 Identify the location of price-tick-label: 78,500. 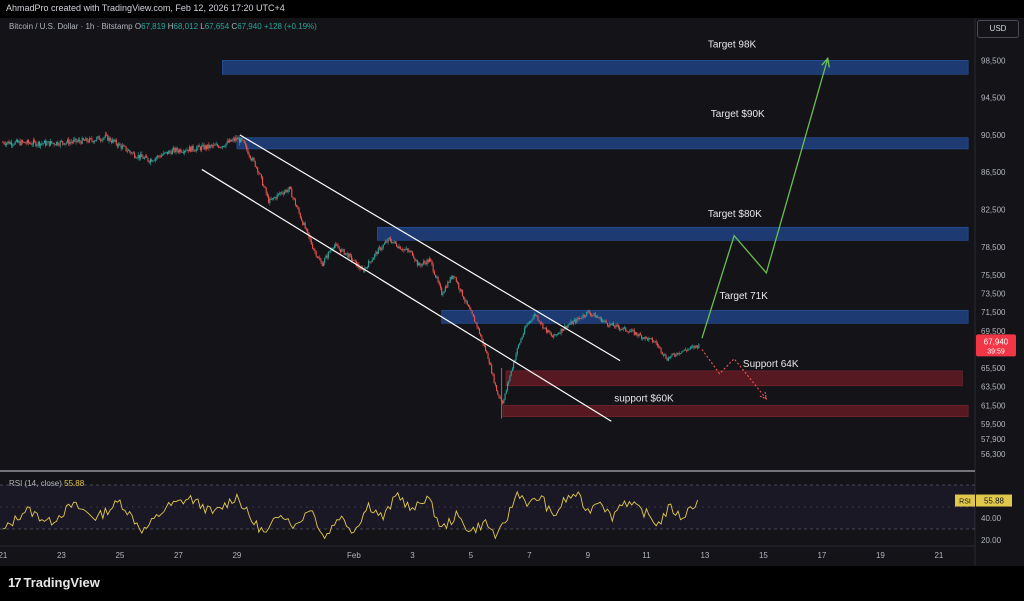
(993, 247).